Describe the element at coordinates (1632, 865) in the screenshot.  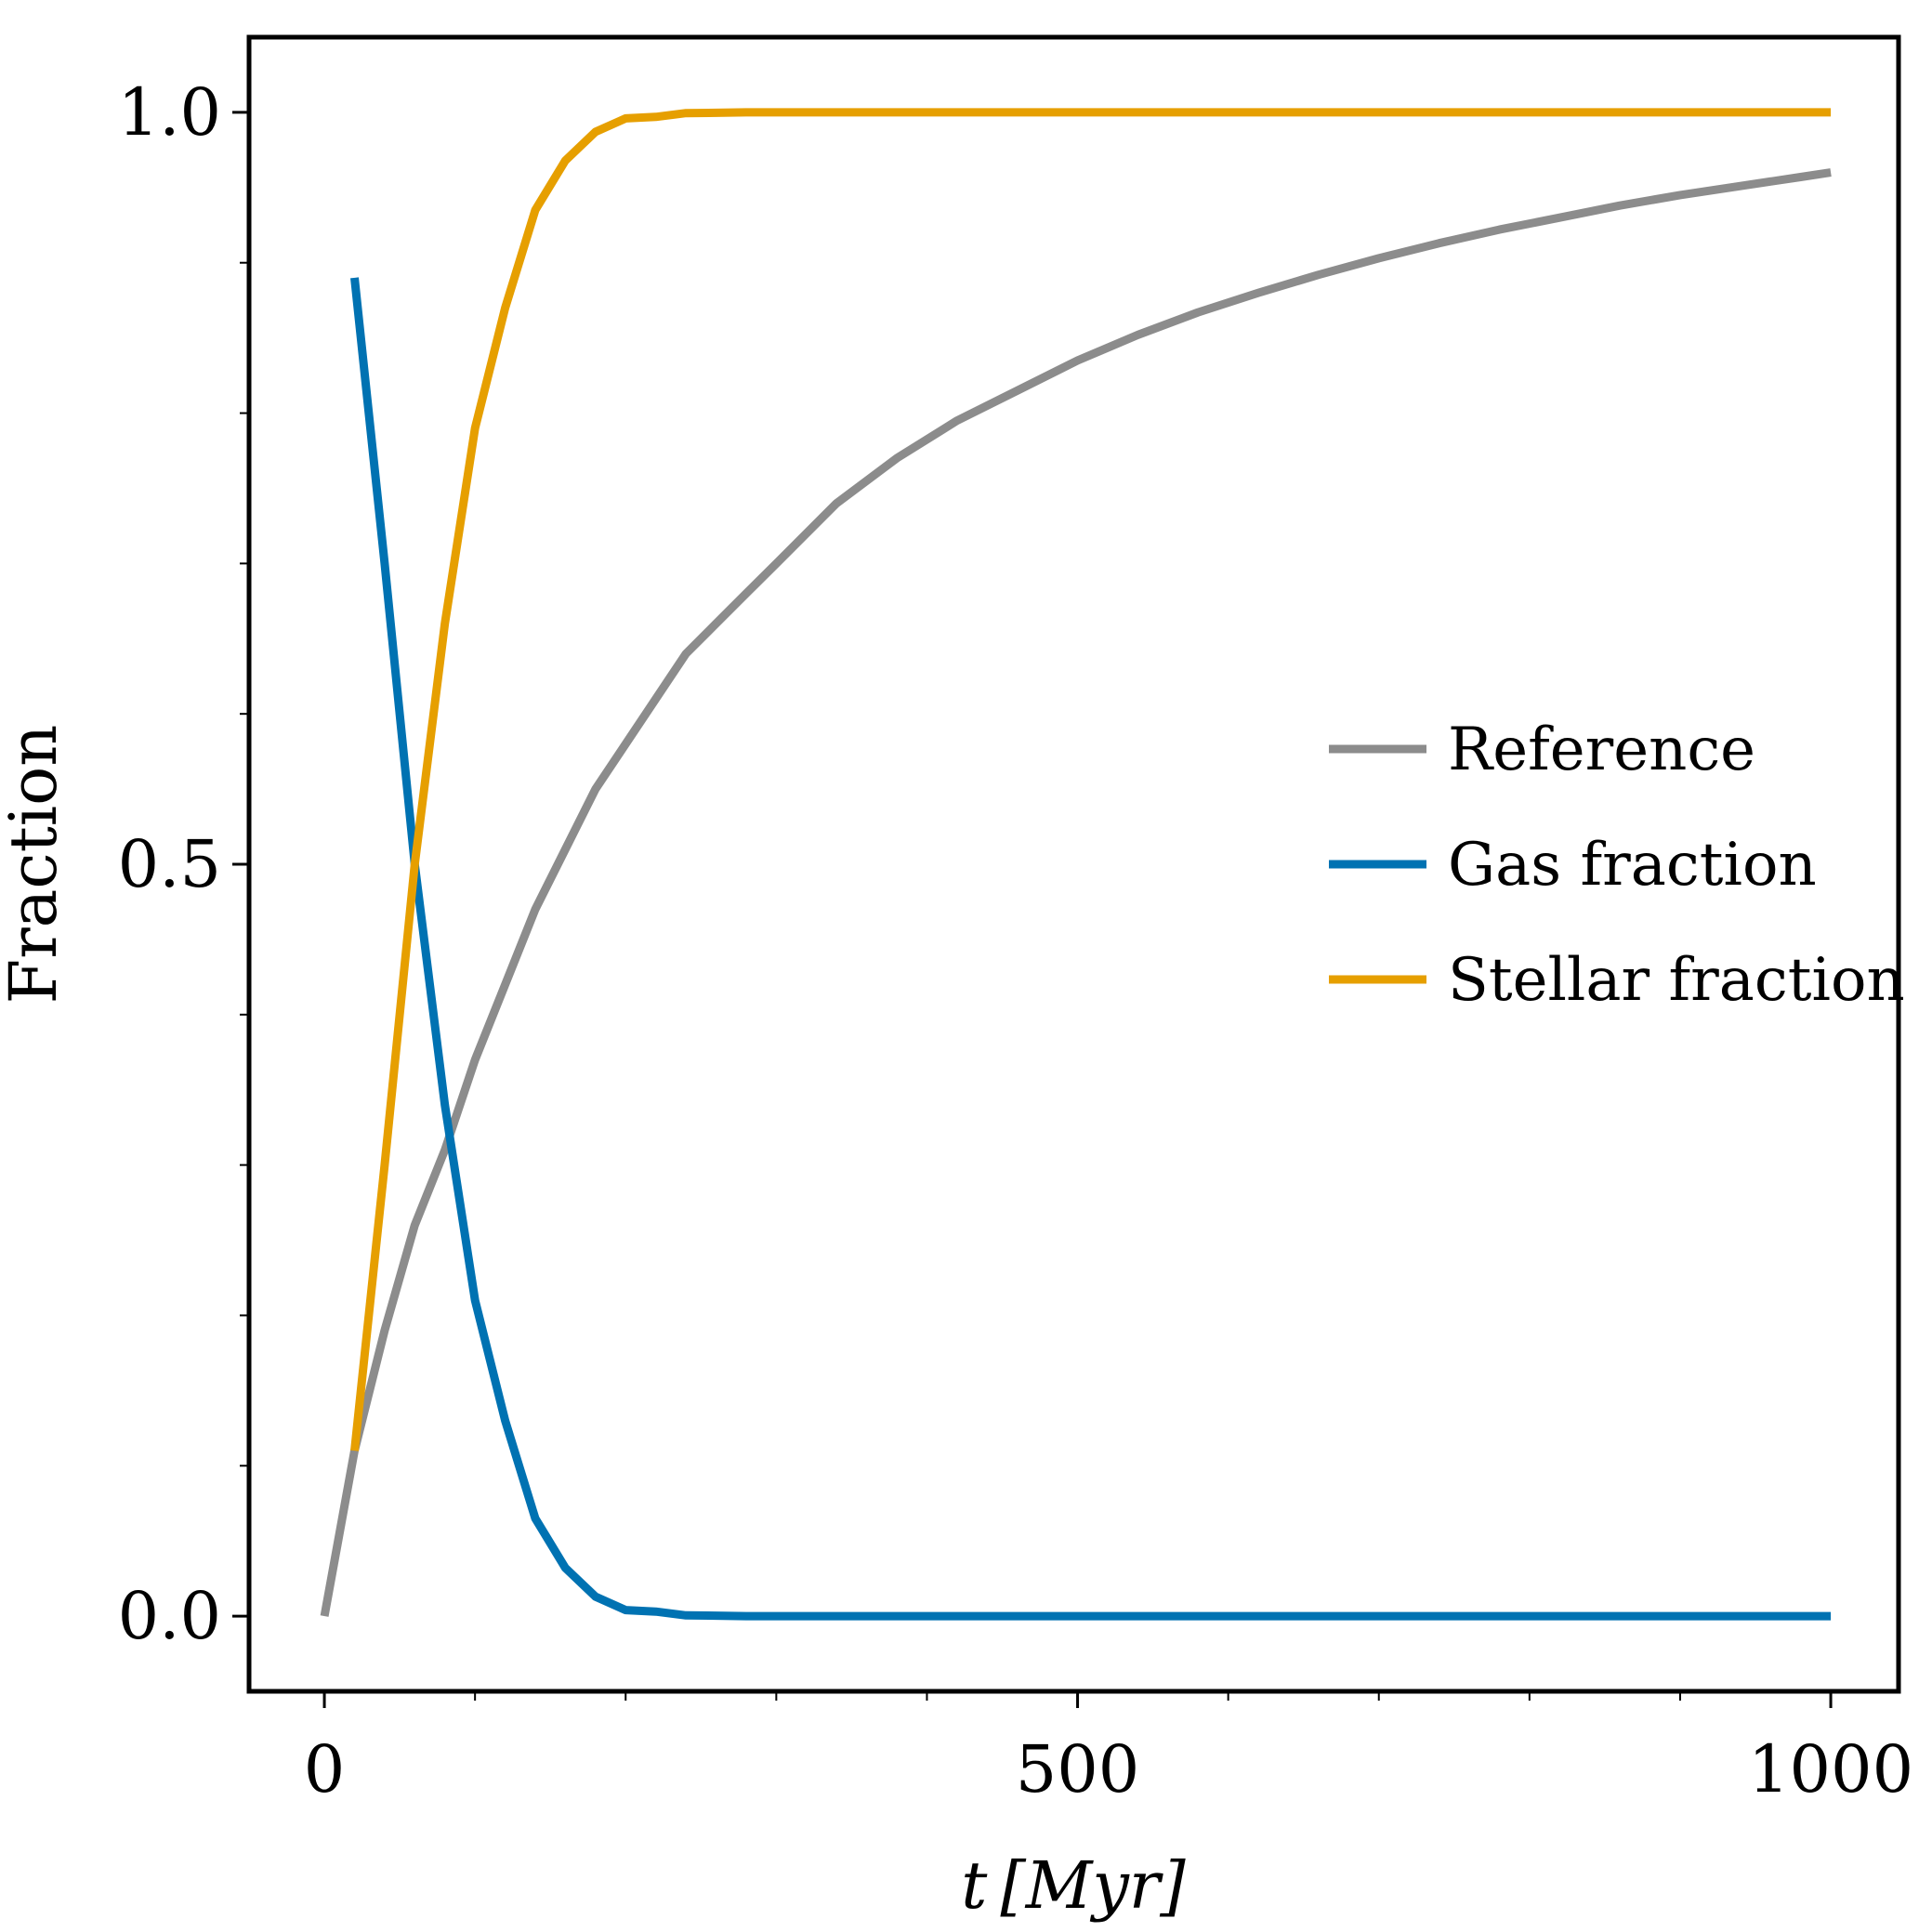
I see `legend-label-1: Gas fraction` at that location.